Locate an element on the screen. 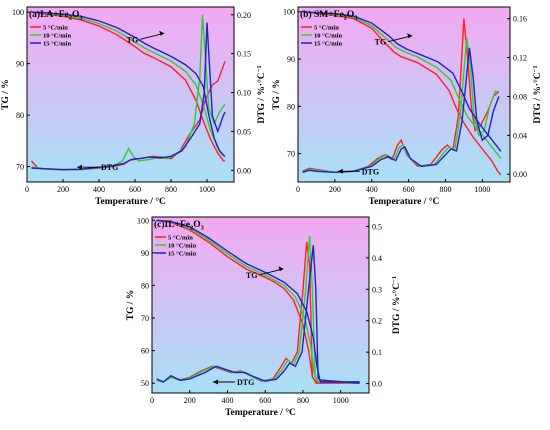 Image resolution: width=550 pixels, height=430 pixels. panel-title: (c)IL+Fe2O3 is located at coordinates (179, 225).